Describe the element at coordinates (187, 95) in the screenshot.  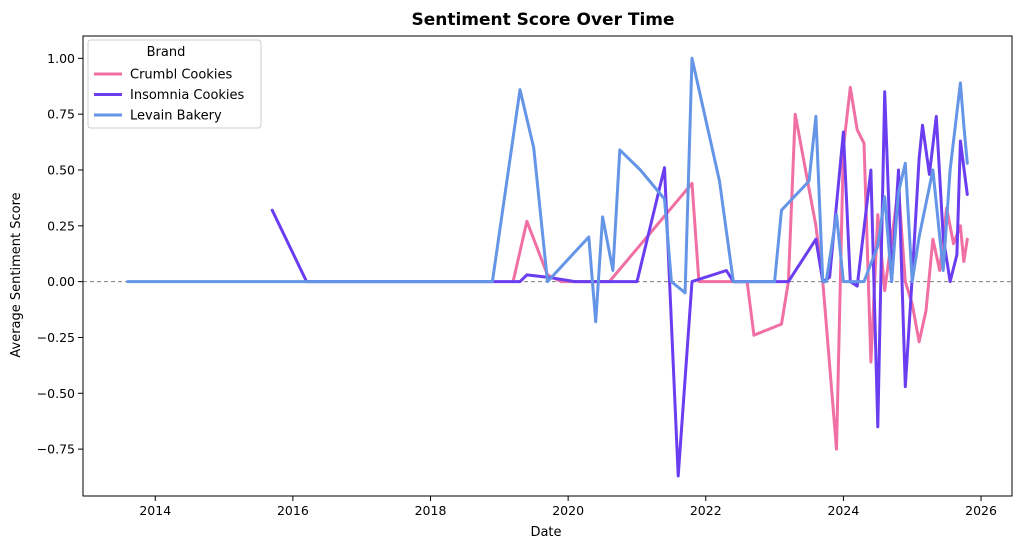
I see `legend-label-1: Insomnia Cookies` at that location.